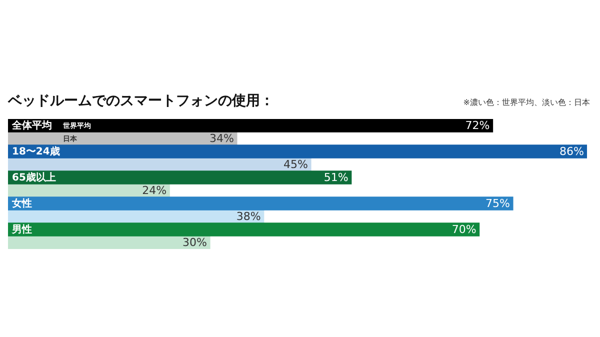 Image resolution: width=600 pixels, height=337 pixels. I want to click on data-label: 70%, so click(464, 229).